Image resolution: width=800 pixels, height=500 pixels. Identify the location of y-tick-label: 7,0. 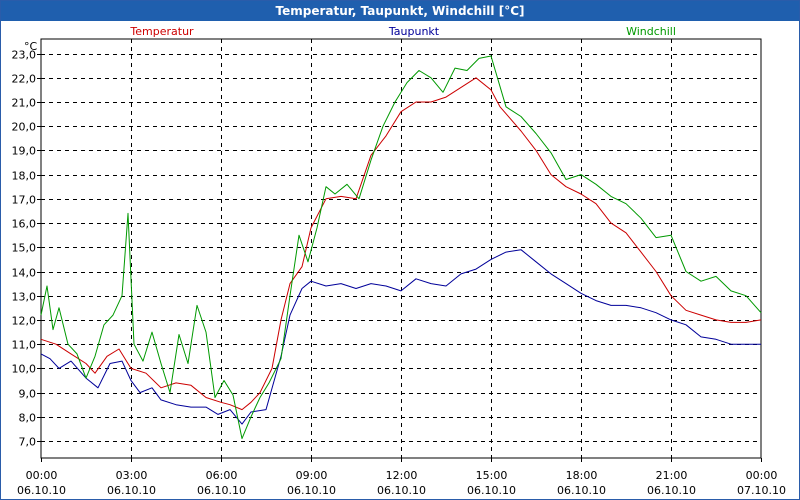
(28, 442).